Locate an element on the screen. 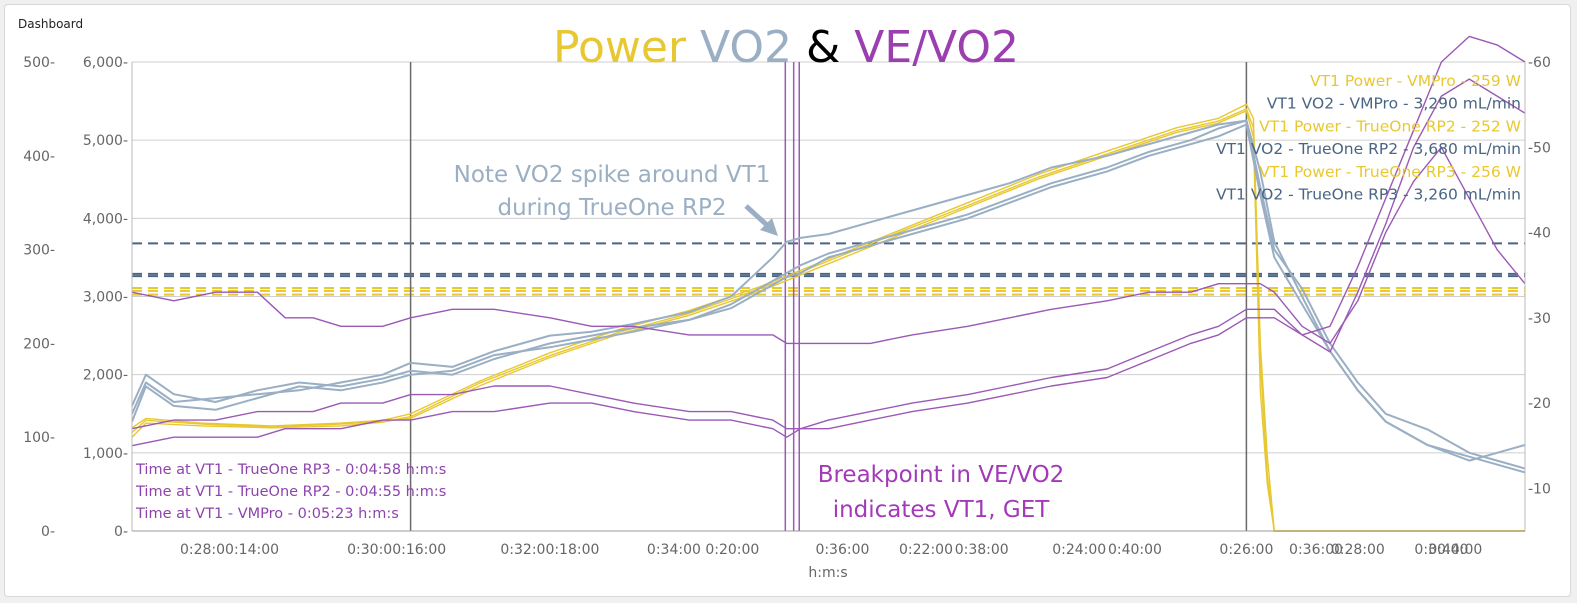  vo2-tick-label: 0- is located at coordinates (121, 532).